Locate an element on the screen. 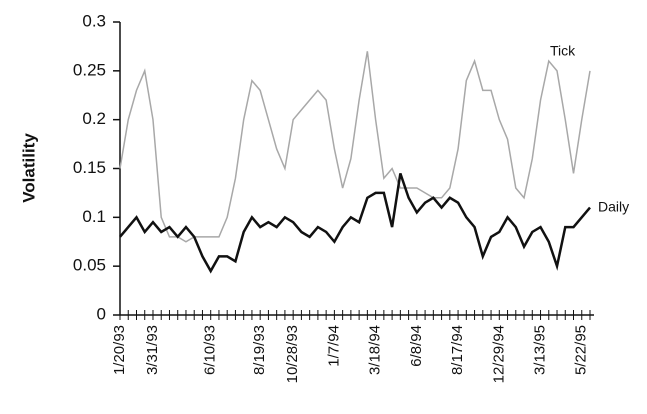 Image resolution: width=647 pixels, height=414 pixels. x-tick-label: 3/18/94 is located at coordinates (375, 350).